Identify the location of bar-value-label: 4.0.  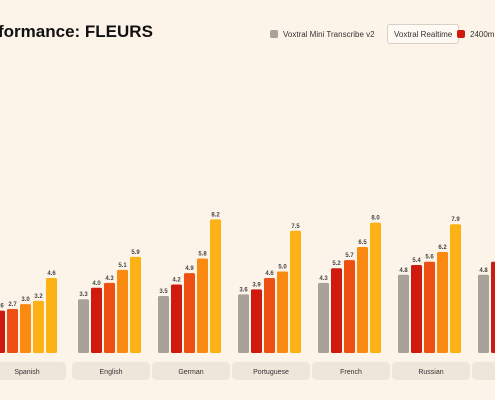
(96, 284).